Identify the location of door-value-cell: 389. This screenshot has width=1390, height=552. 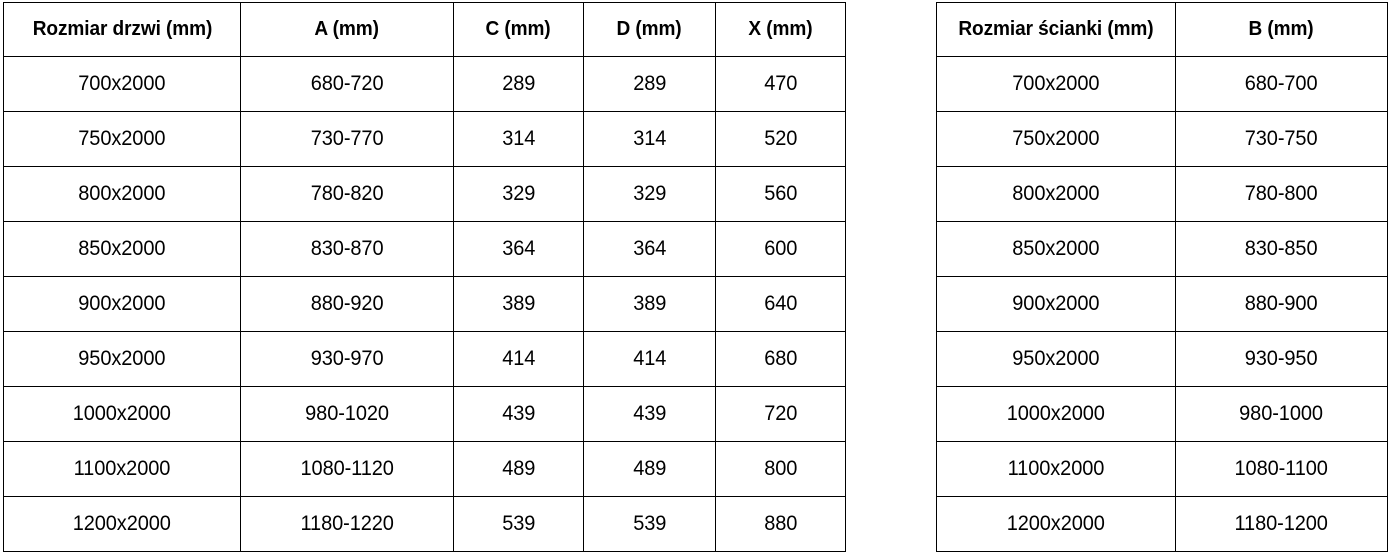
(518, 304).